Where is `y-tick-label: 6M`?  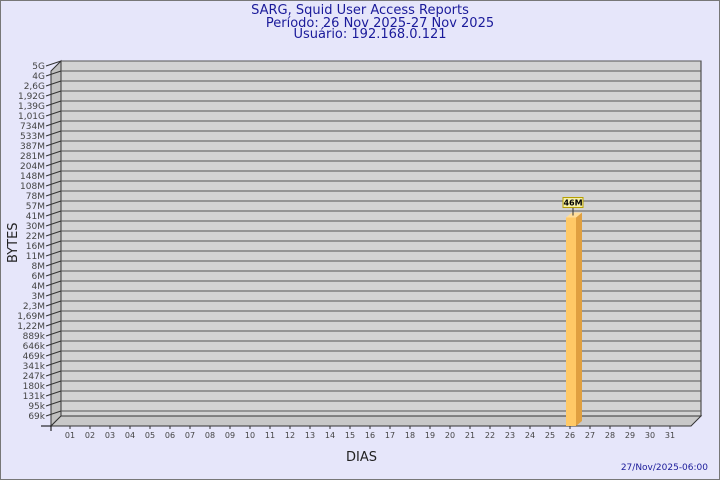
y-tick-label: 6M is located at coordinates (39, 277).